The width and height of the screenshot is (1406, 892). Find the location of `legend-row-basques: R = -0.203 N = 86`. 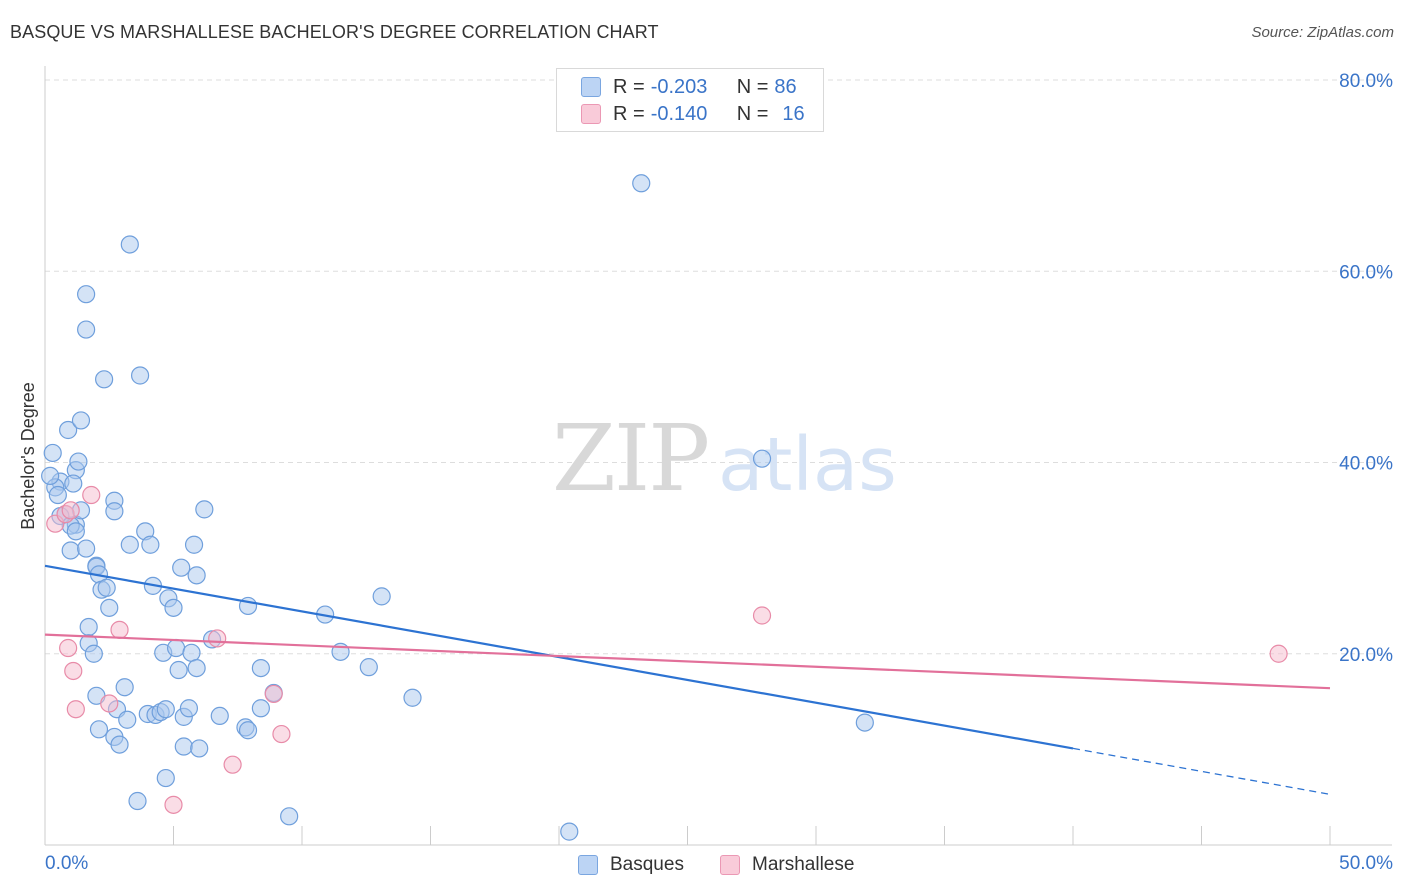

legend-row-basques: R = -0.203 N = 86 is located at coordinates (689, 87).